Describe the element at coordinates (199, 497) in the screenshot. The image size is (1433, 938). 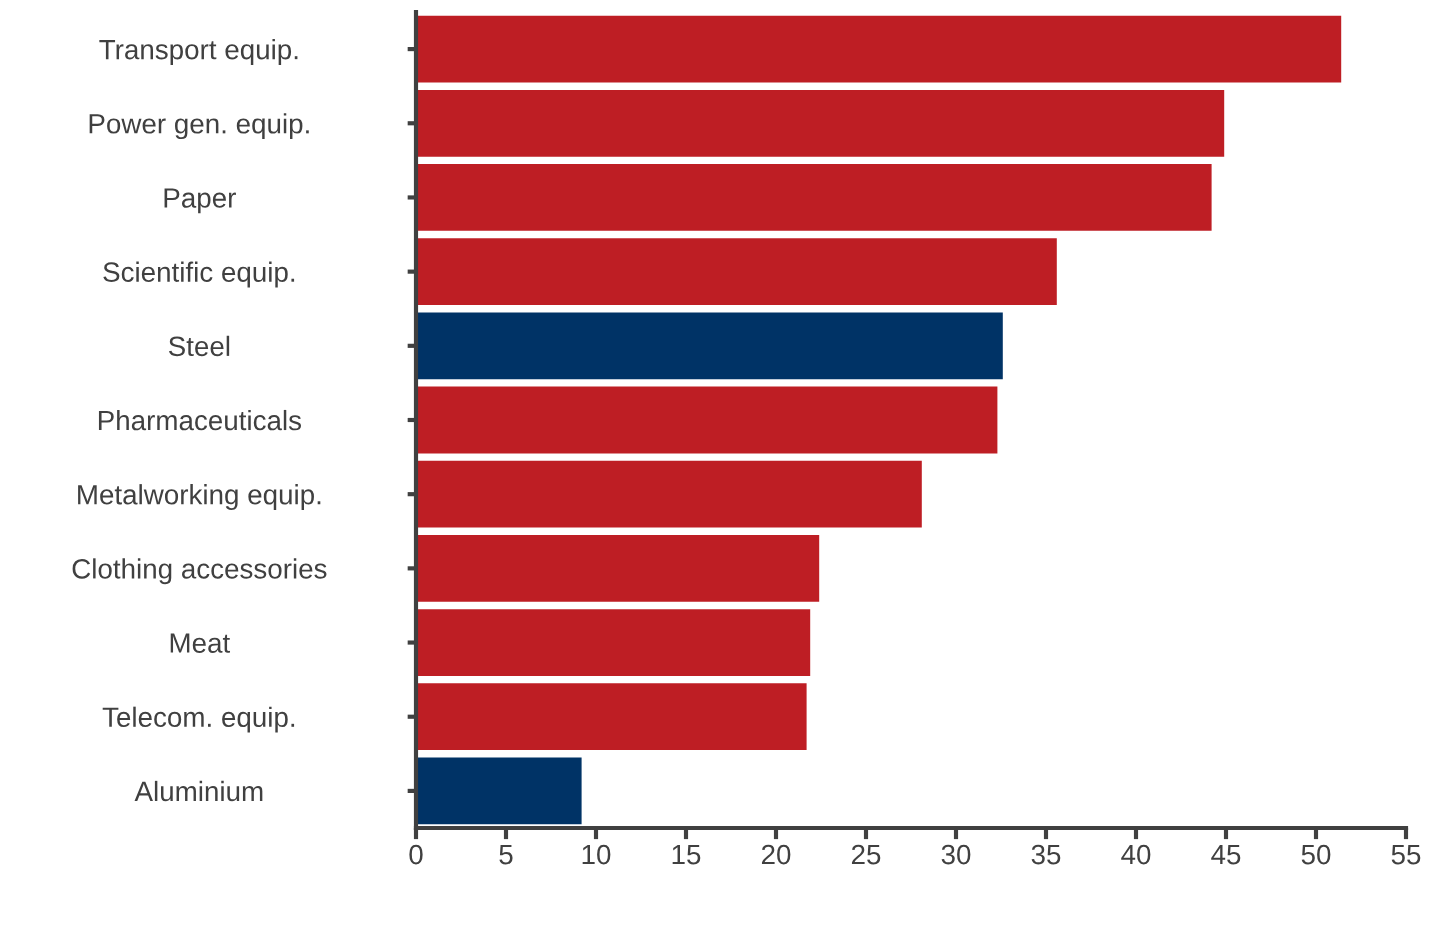
I see `y-tick-label: Metalworking equip.` at that location.